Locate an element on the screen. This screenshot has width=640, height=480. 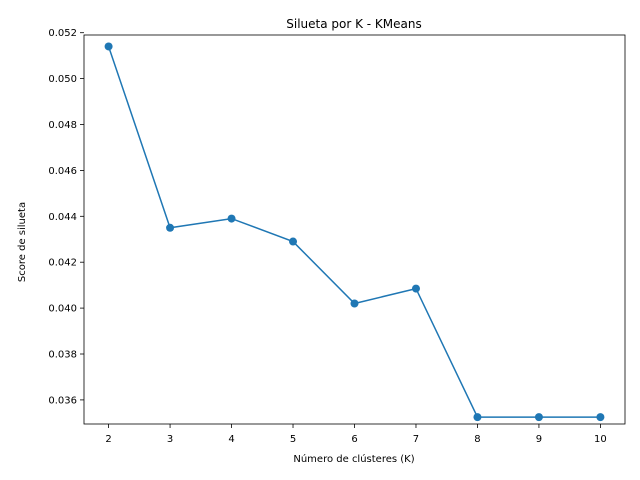
x-tick-label: 8 is located at coordinates (477, 439).